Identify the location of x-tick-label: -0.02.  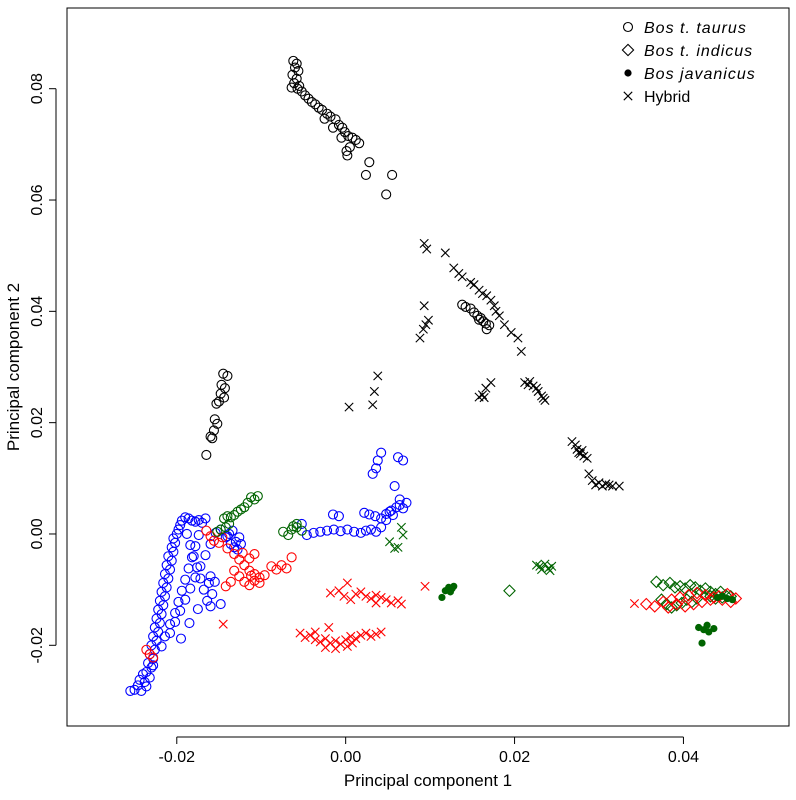
(177, 757).